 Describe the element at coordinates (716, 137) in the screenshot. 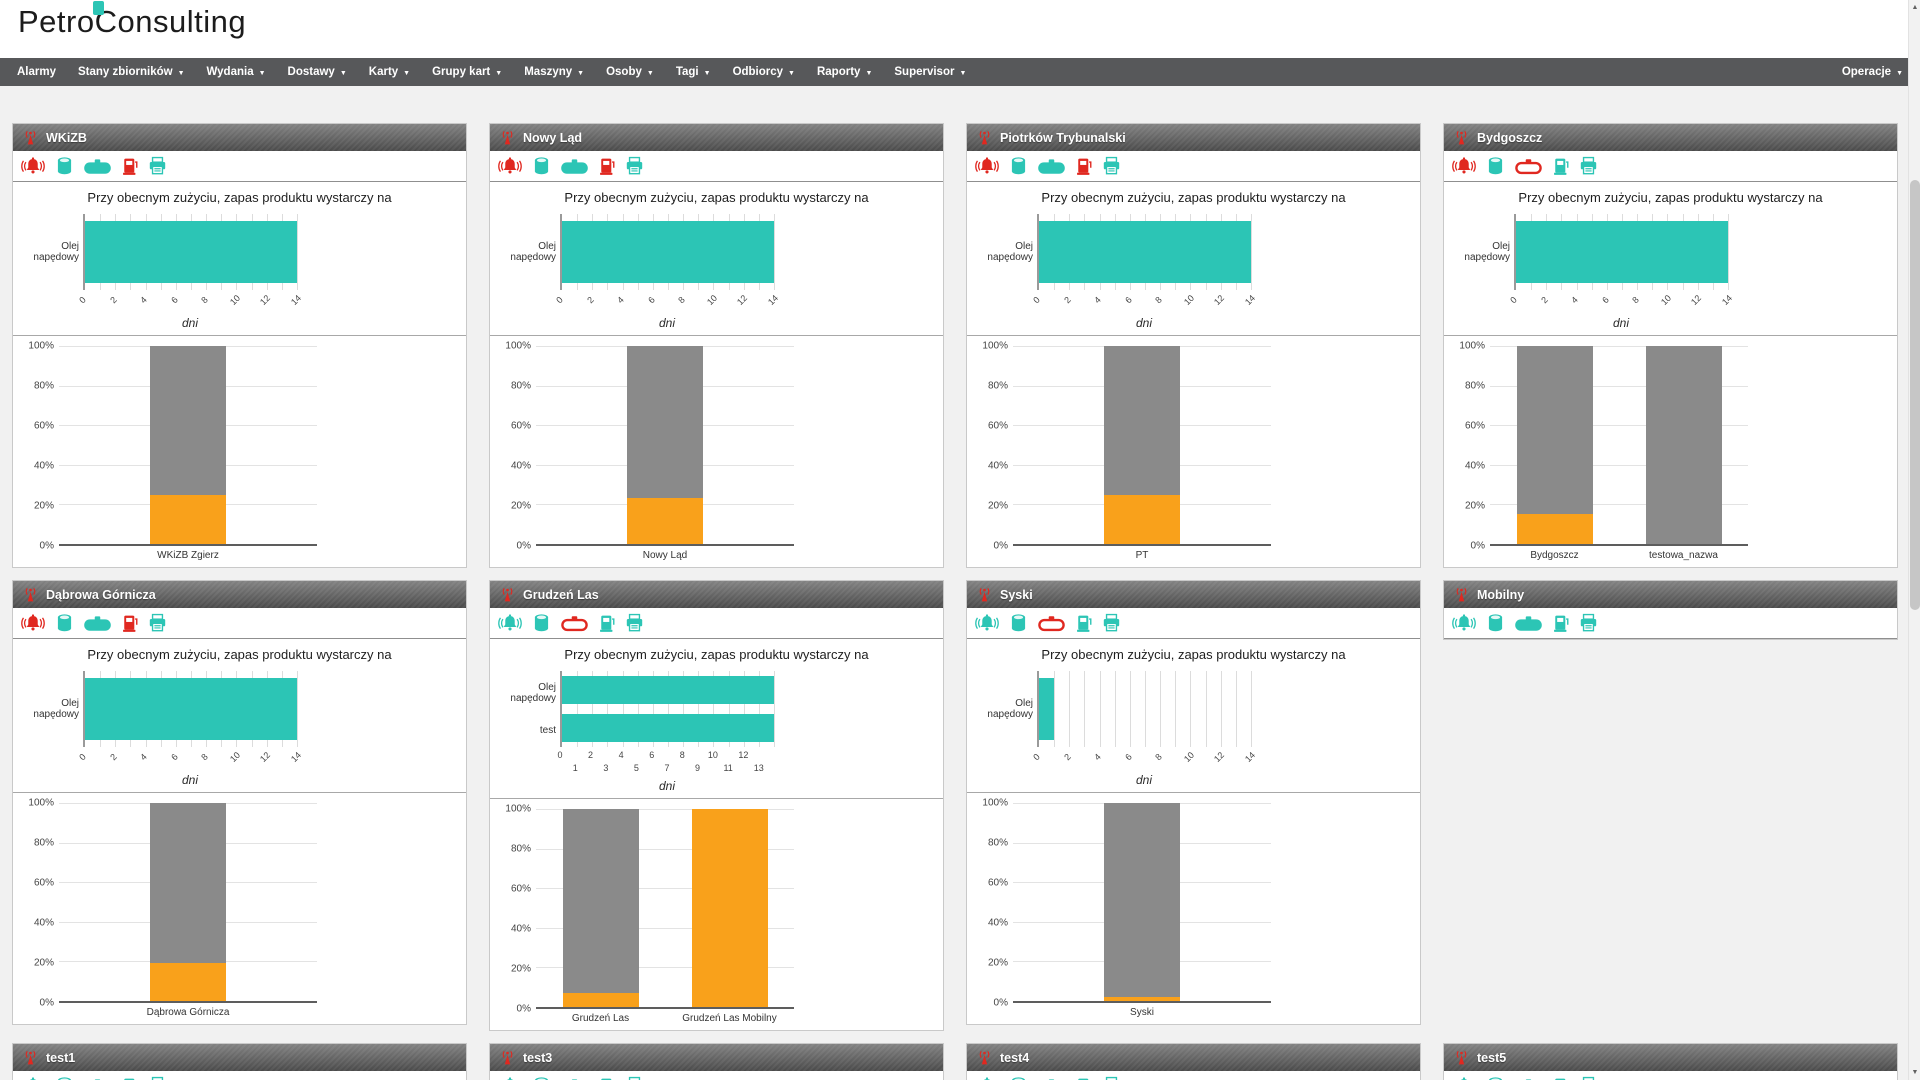

I see `panel-header: Nowy Ląd` at that location.